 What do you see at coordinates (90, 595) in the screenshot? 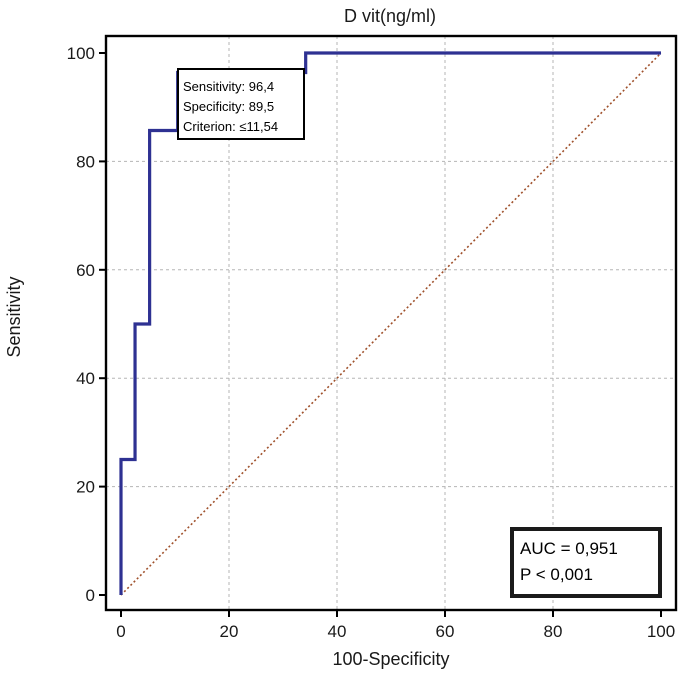
I see `y-tick-label: 0` at bounding box center [90, 595].